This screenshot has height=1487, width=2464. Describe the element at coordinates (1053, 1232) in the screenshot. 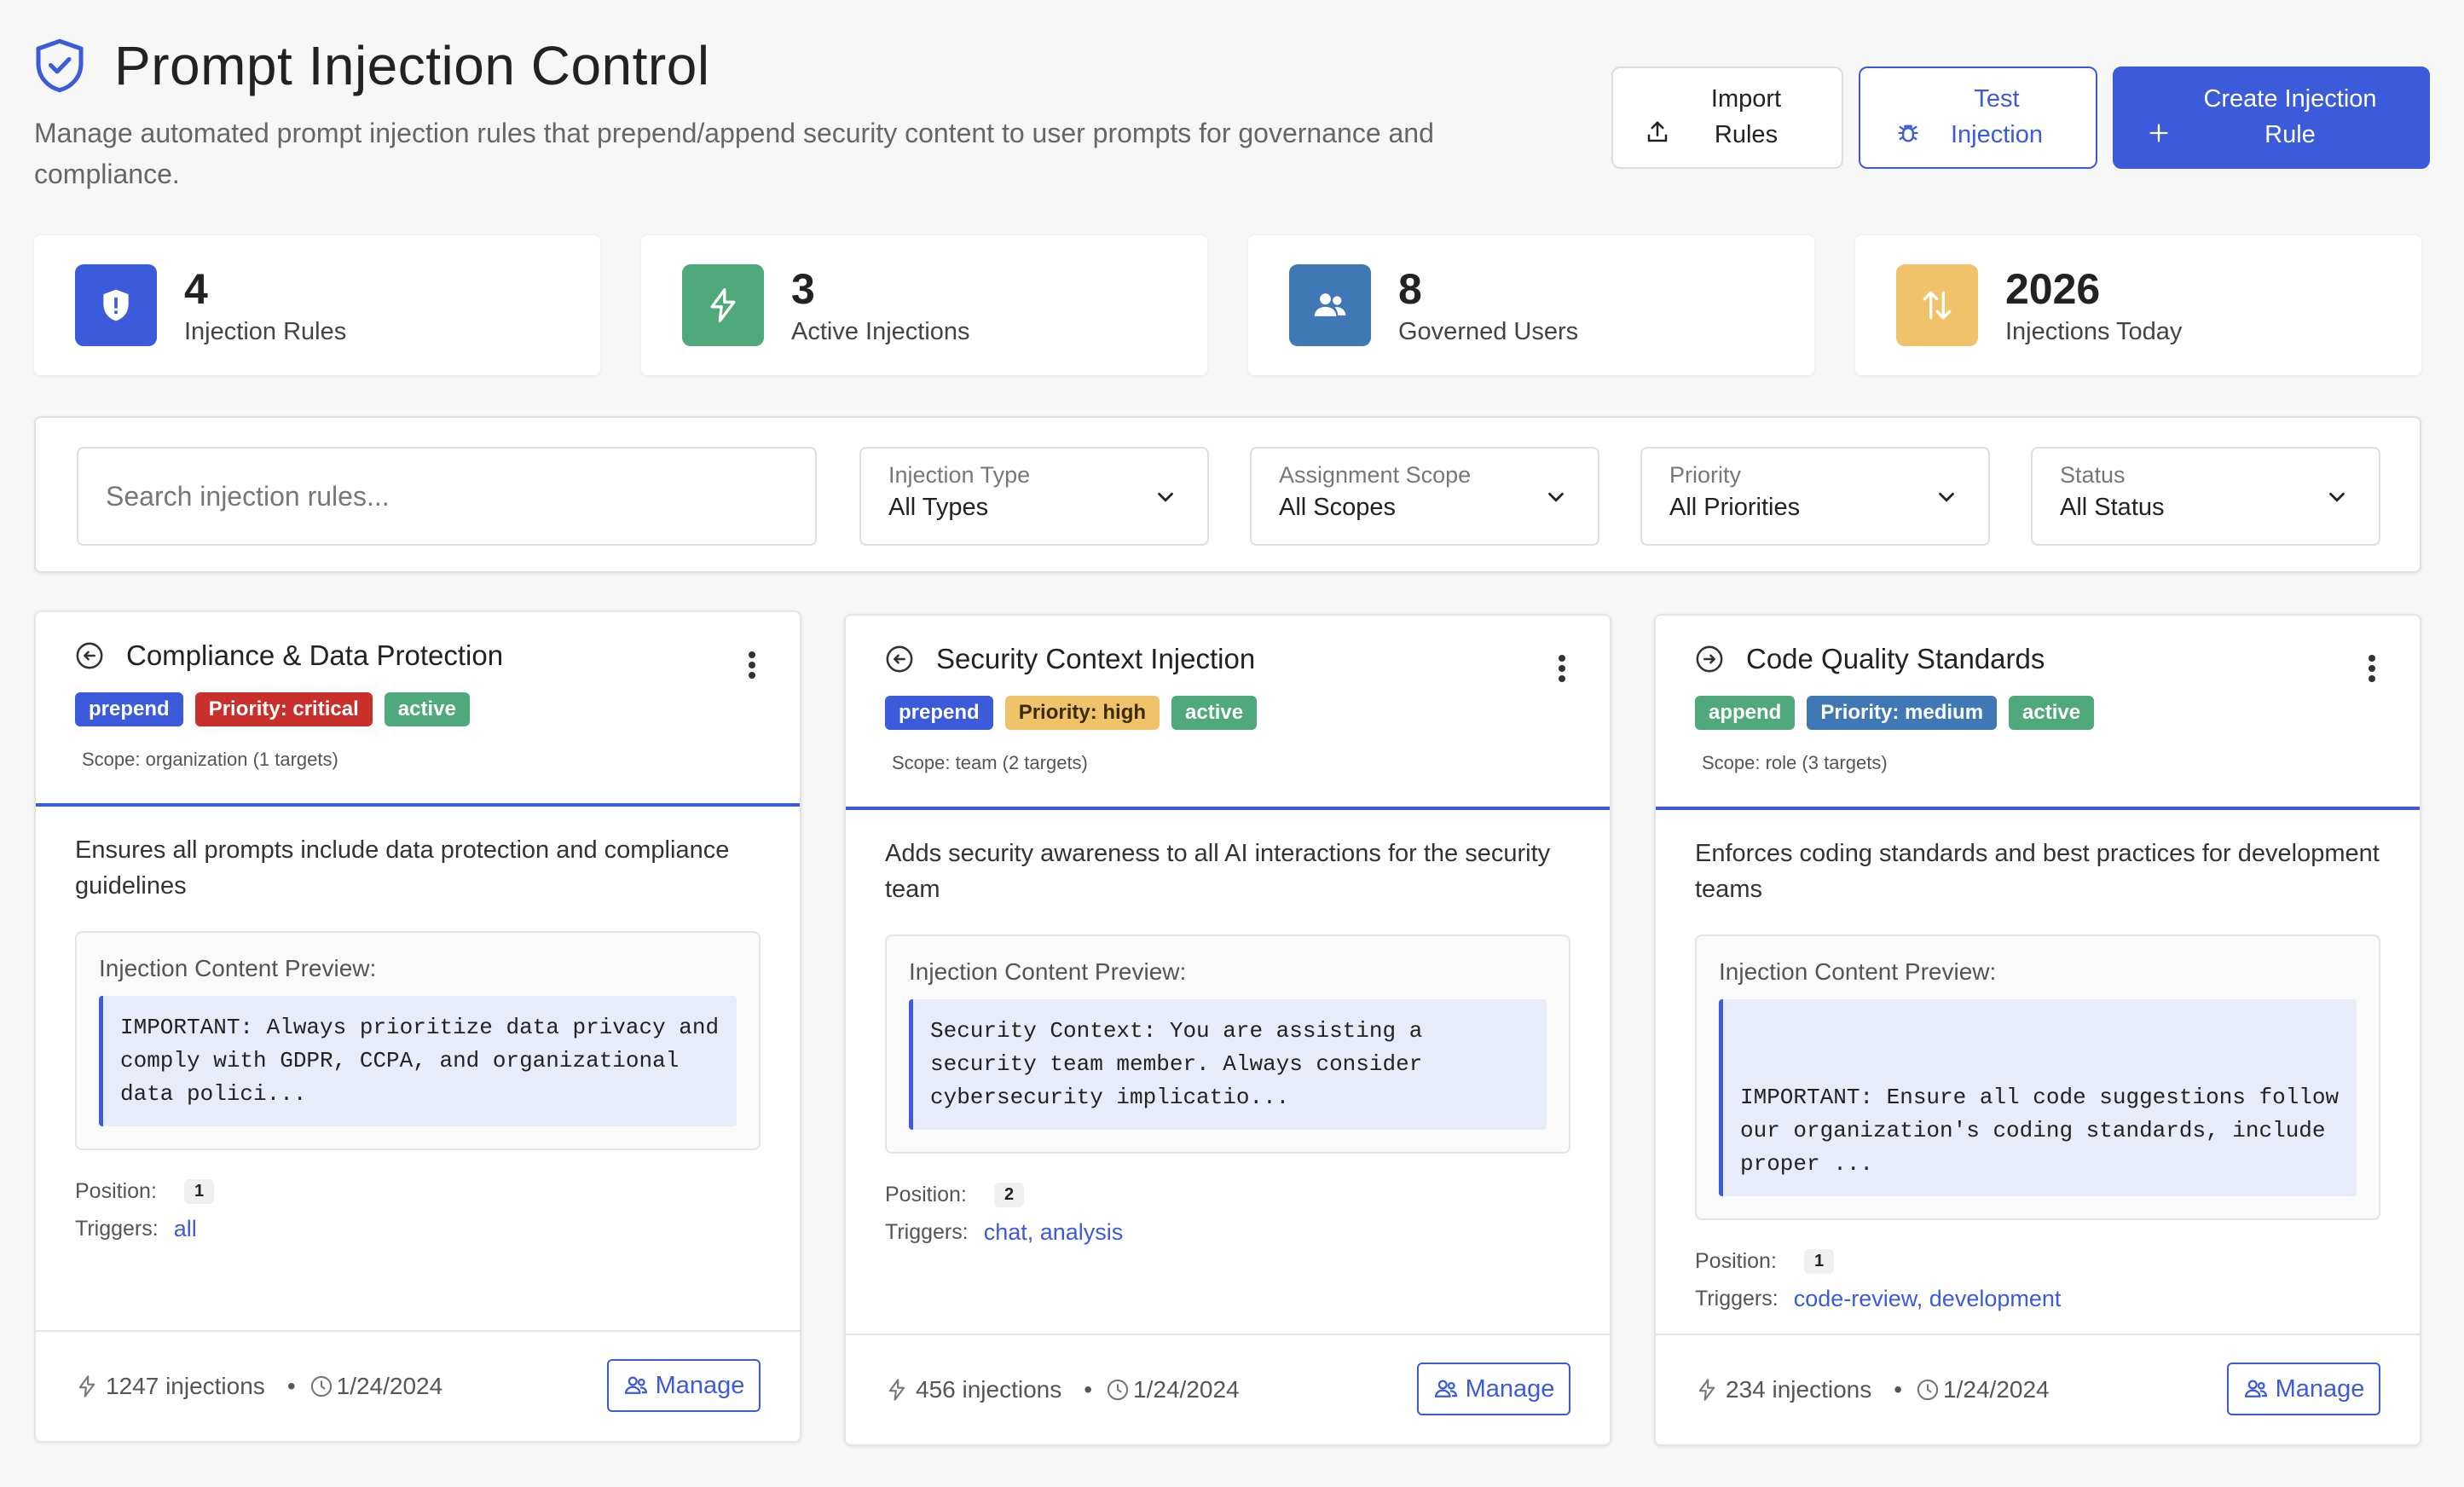

I see `triggers-value: chat, analysis` at that location.